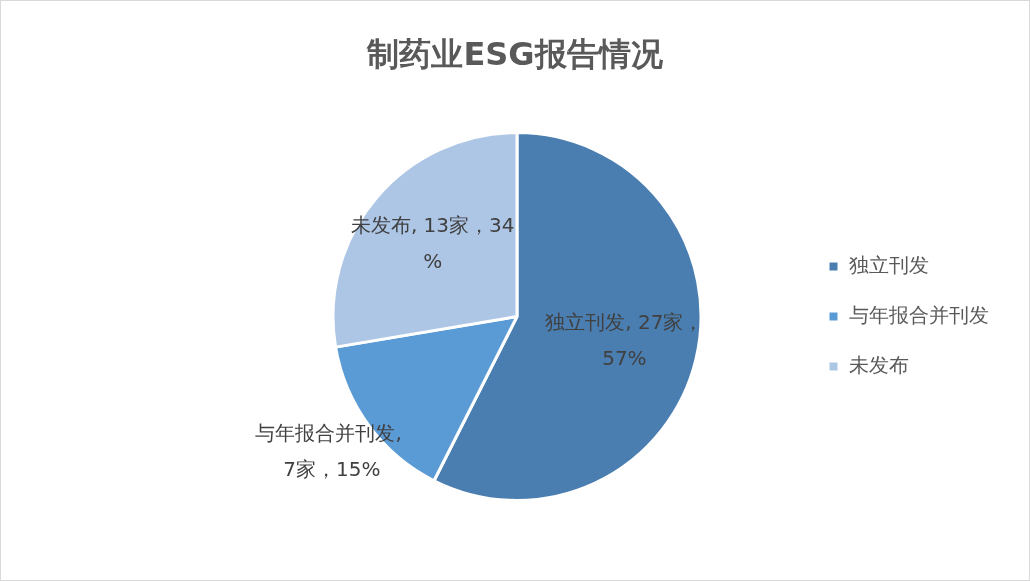 This screenshot has width=1030, height=581. What do you see at coordinates (889, 264) in the screenshot?
I see `legend-label: 独立刊发` at bounding box center [889, 264].